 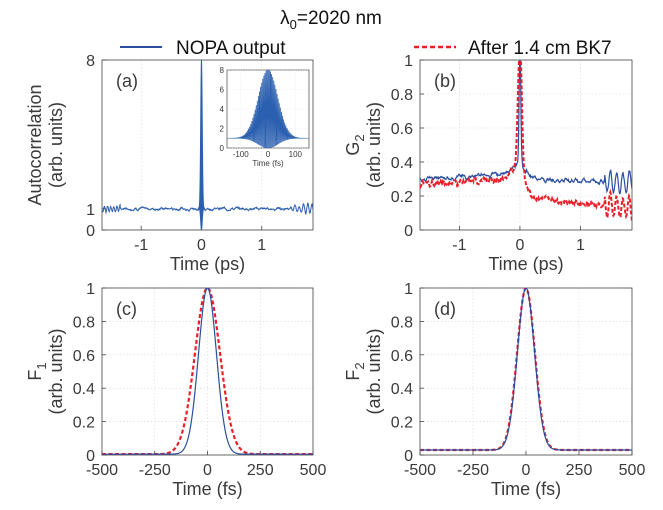 What do you see at coordinates (201, 145) in the screenshot?
I see `series-fringes-nopa` at bounding box center [201, 145].